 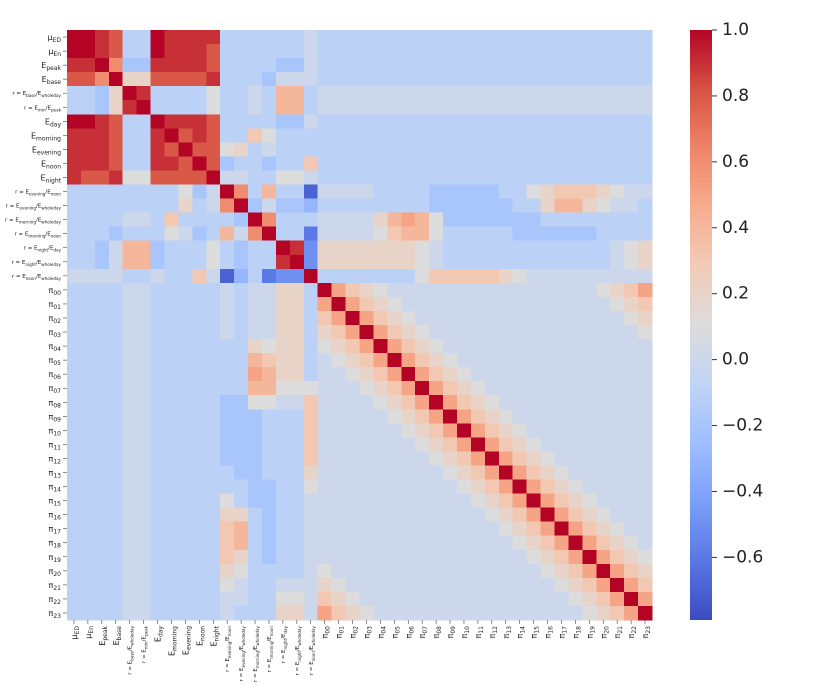 What do you see at coordinates (173, 641) in the screenshot?
I see `x-tick-label: Emorning` at bounding box center [173, 641].